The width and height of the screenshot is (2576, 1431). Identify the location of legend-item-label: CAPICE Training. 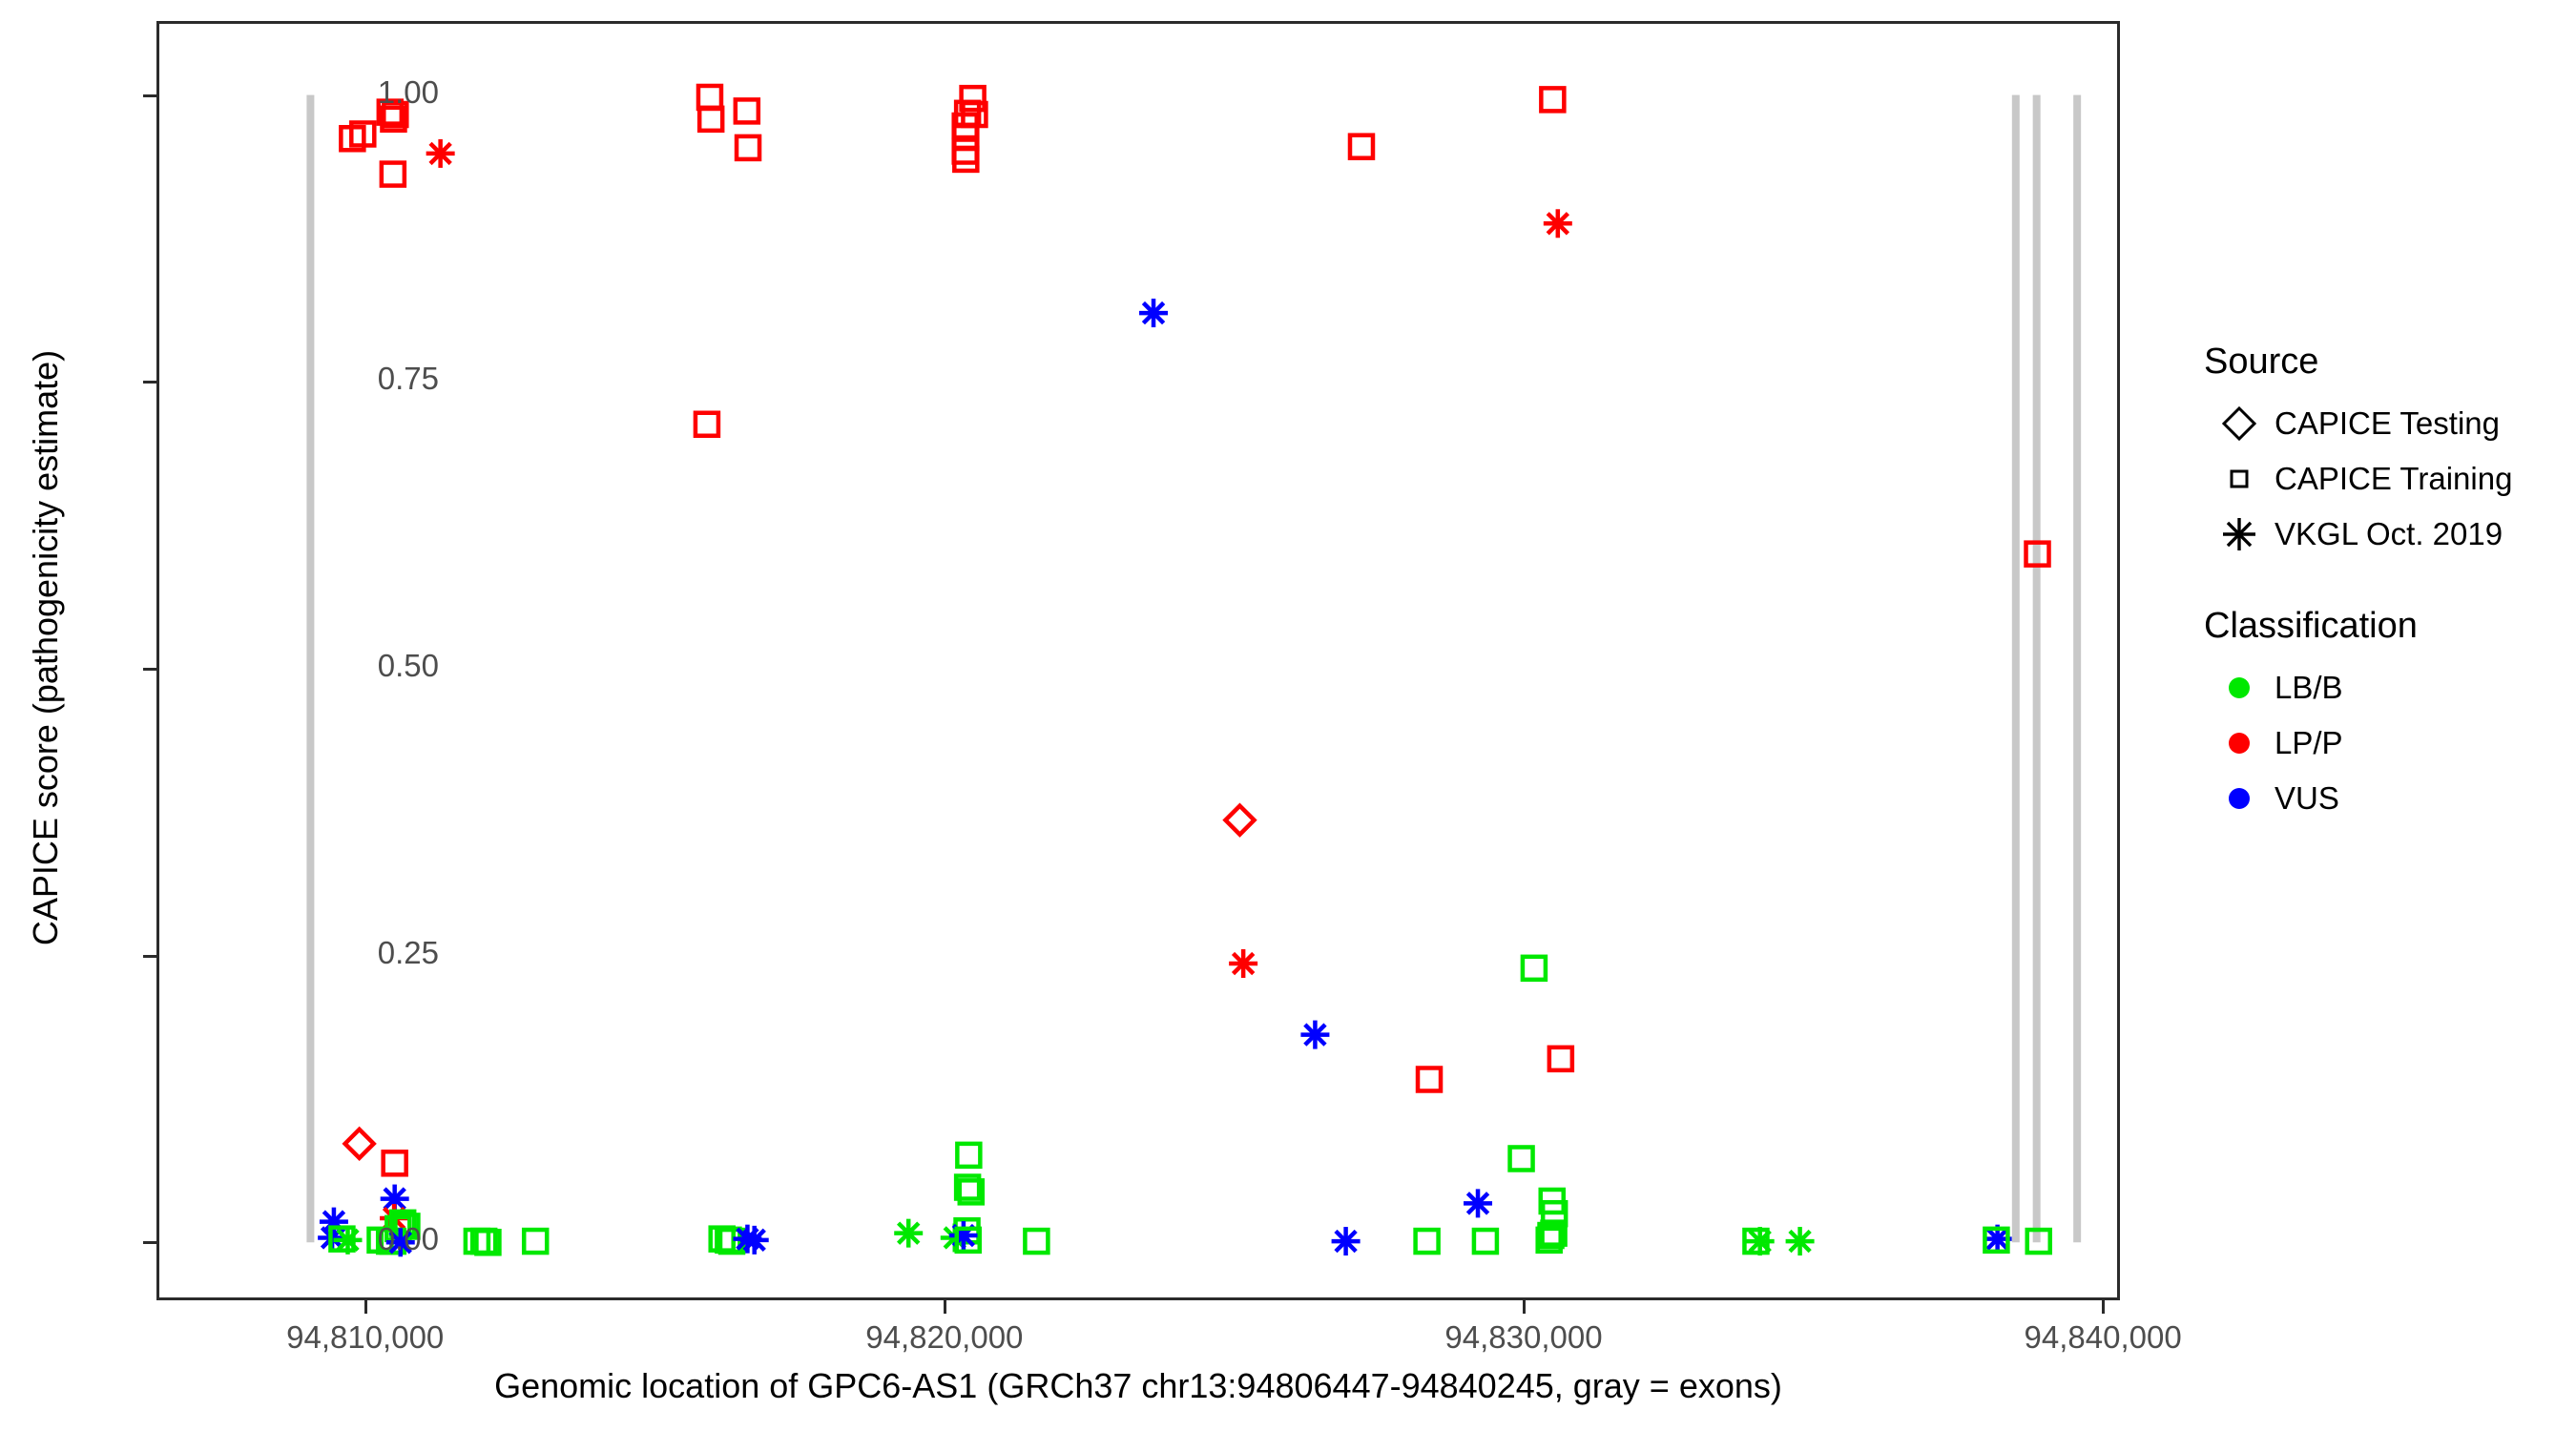
(2394, 478).